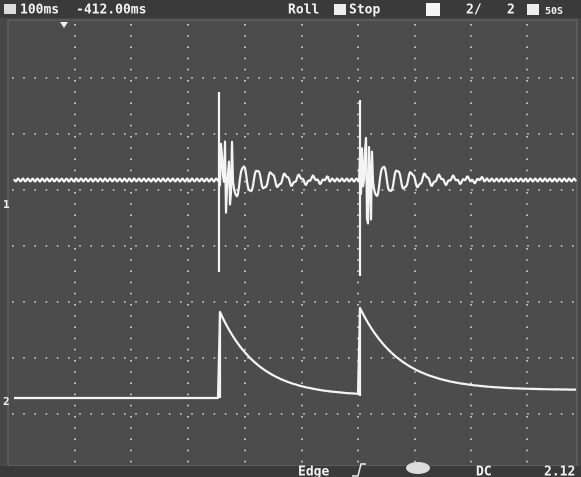  I want to click on trigger-type: Edge, so click(313, 471).